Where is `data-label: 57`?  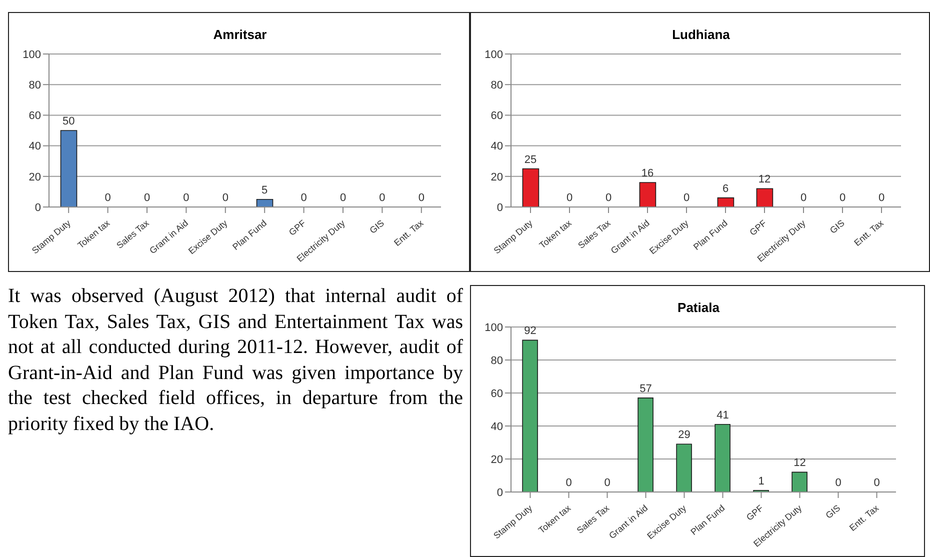 data-label: 57 is located at coordinates (646, 388).